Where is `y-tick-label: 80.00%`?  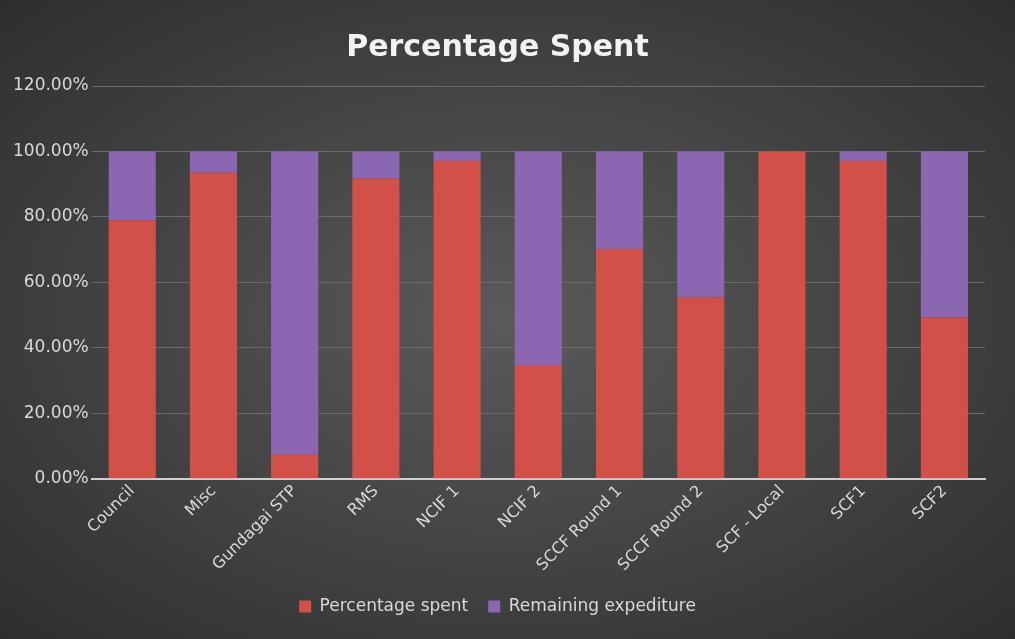
y-tick-label: 80.00% is located at coordinates (56, 215).